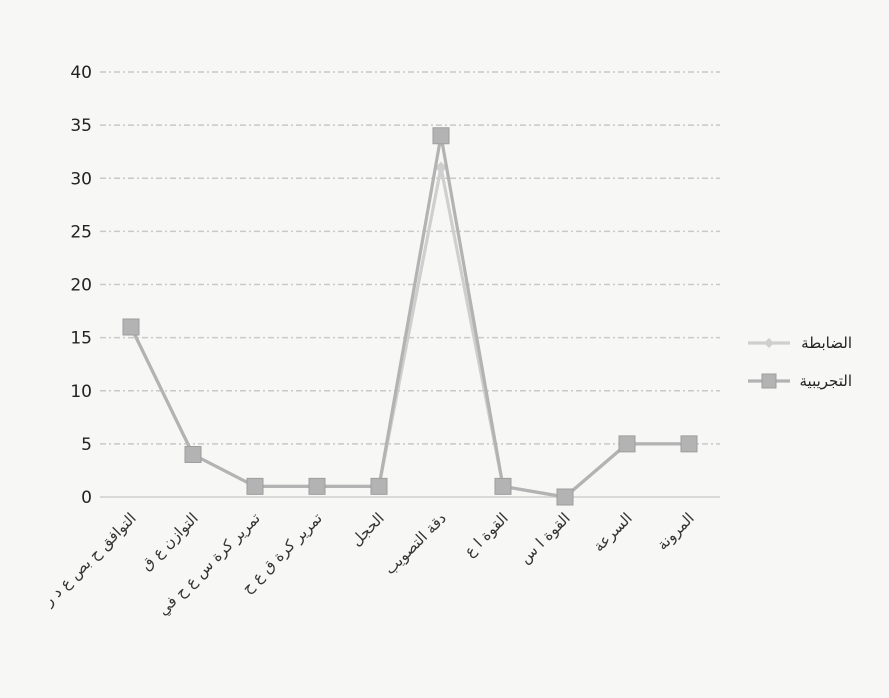  I want to click on legend-entry-1: الضابطة, so click(800, 343).